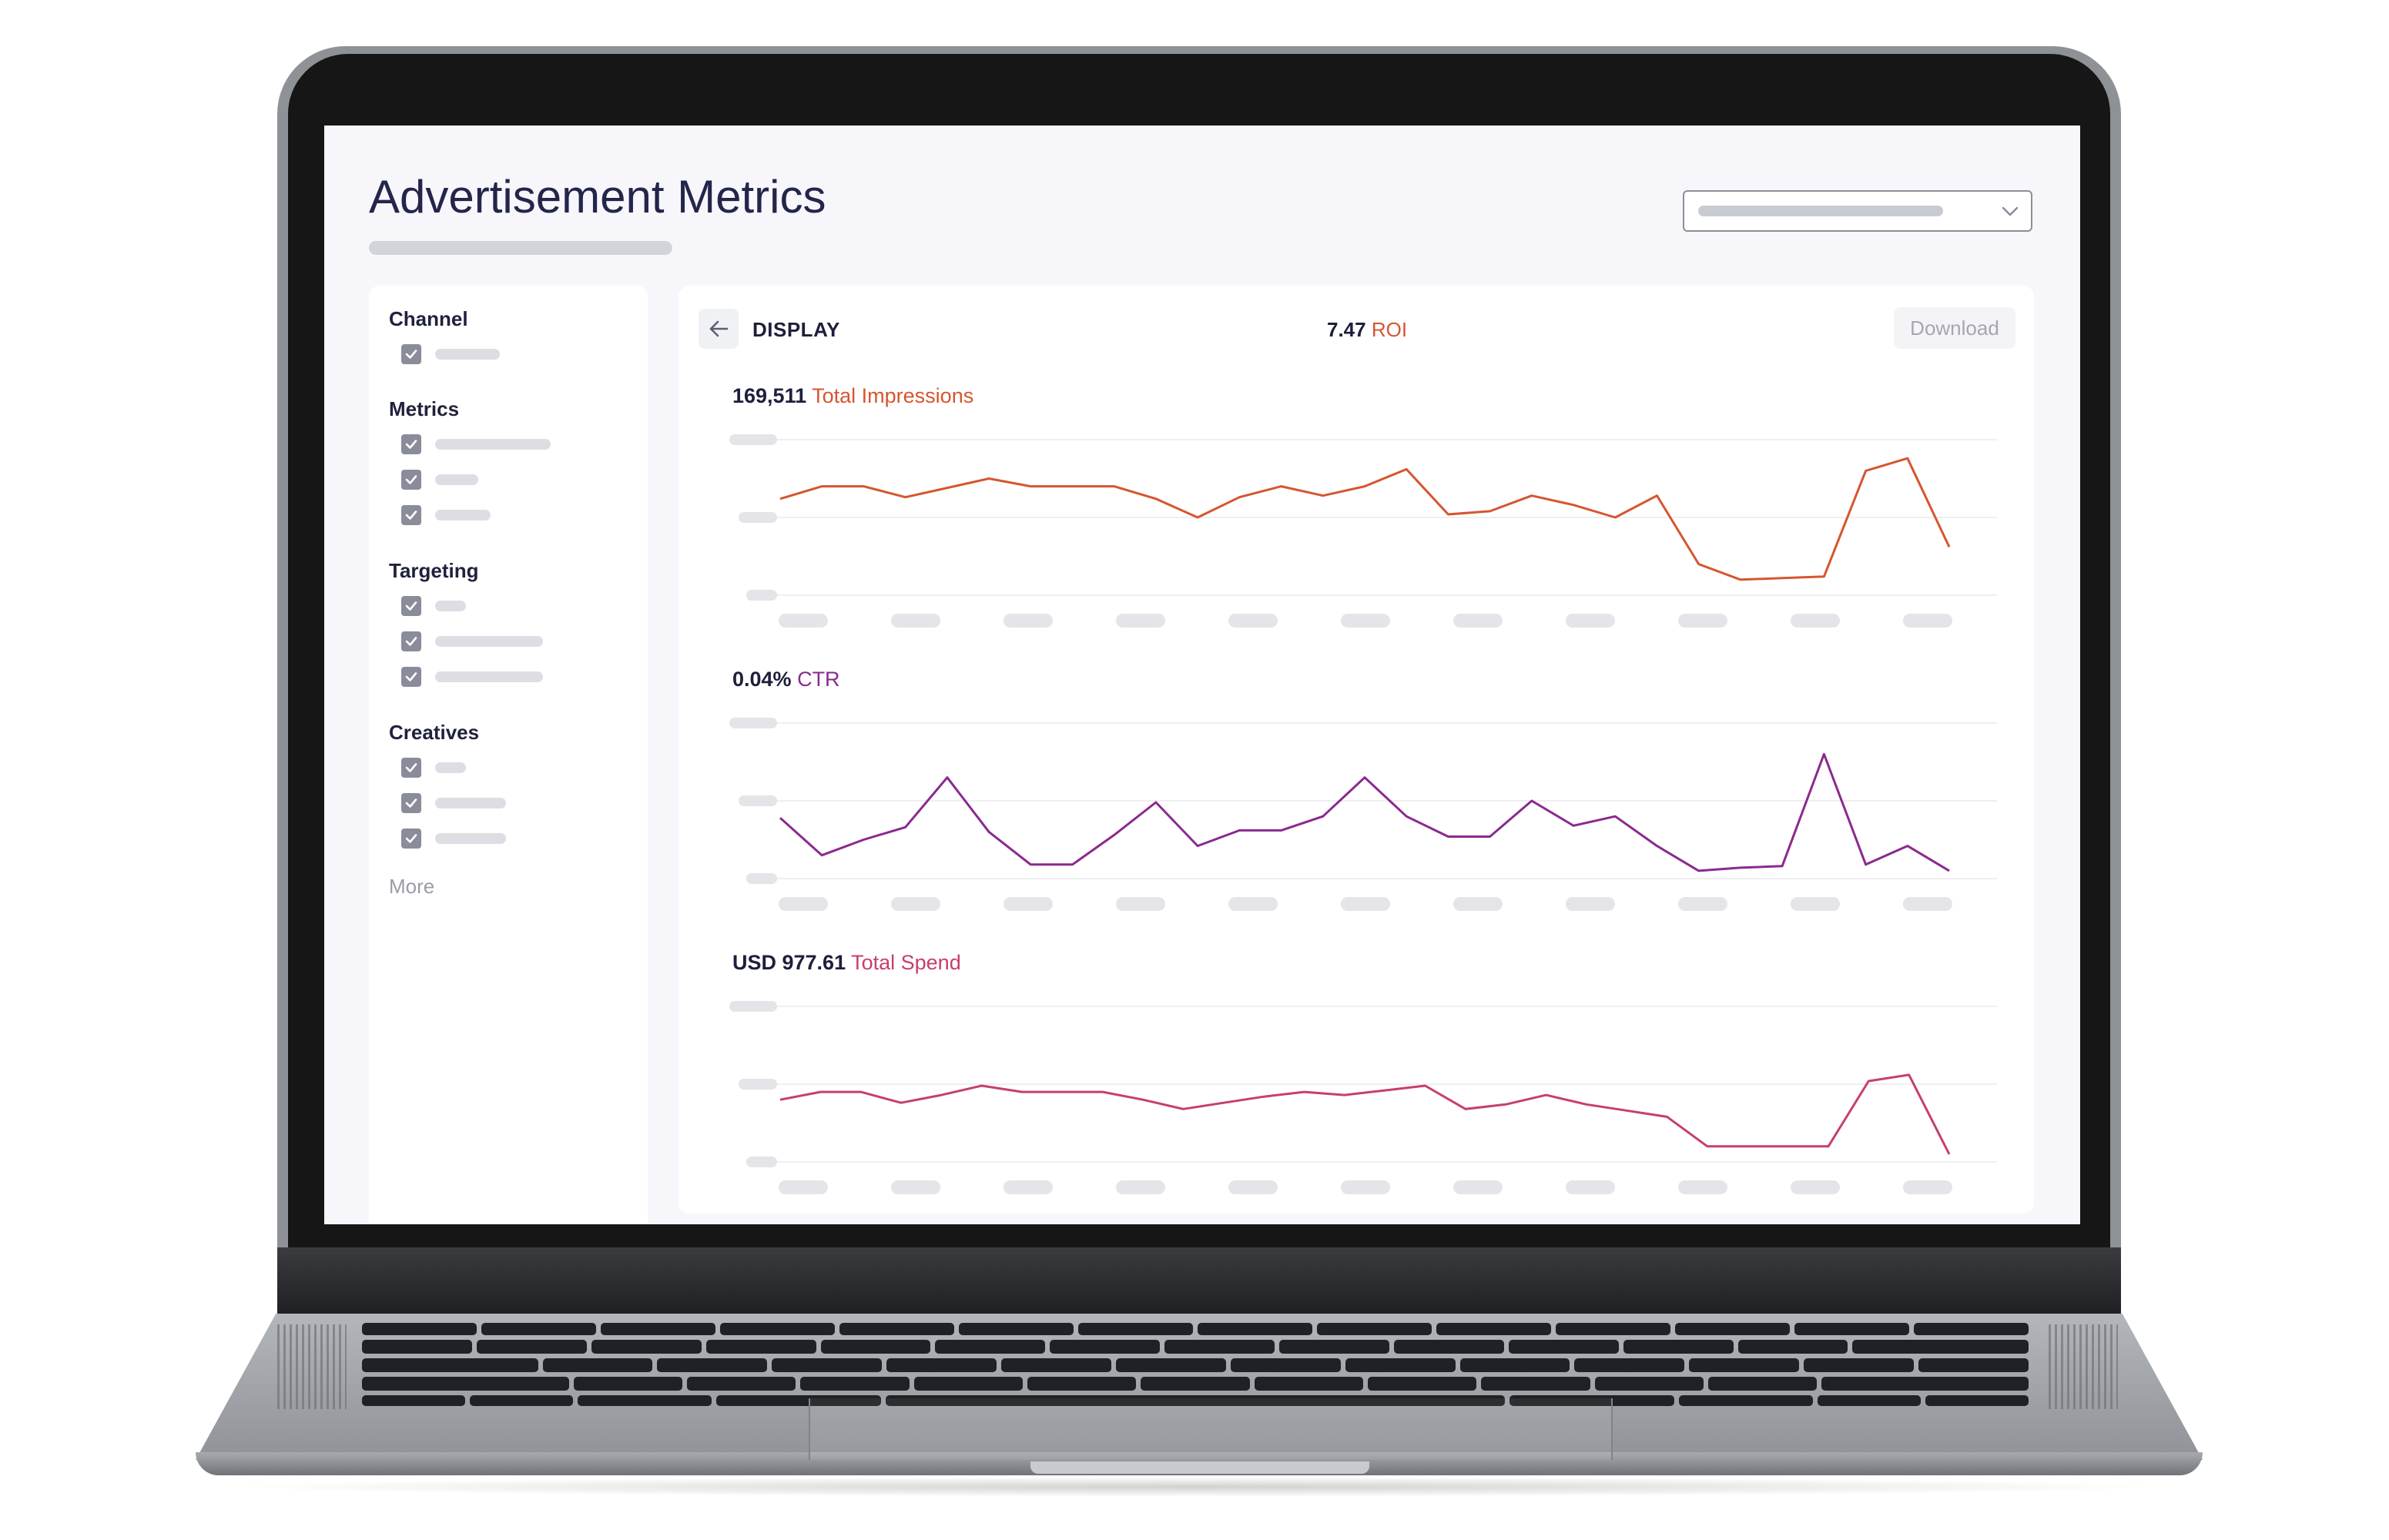 This screenshot has width=2389, height=1540. What do you see at coordinates (719, 329) in the screenshot?
I see `back-button` at bounding box center [719, 329].